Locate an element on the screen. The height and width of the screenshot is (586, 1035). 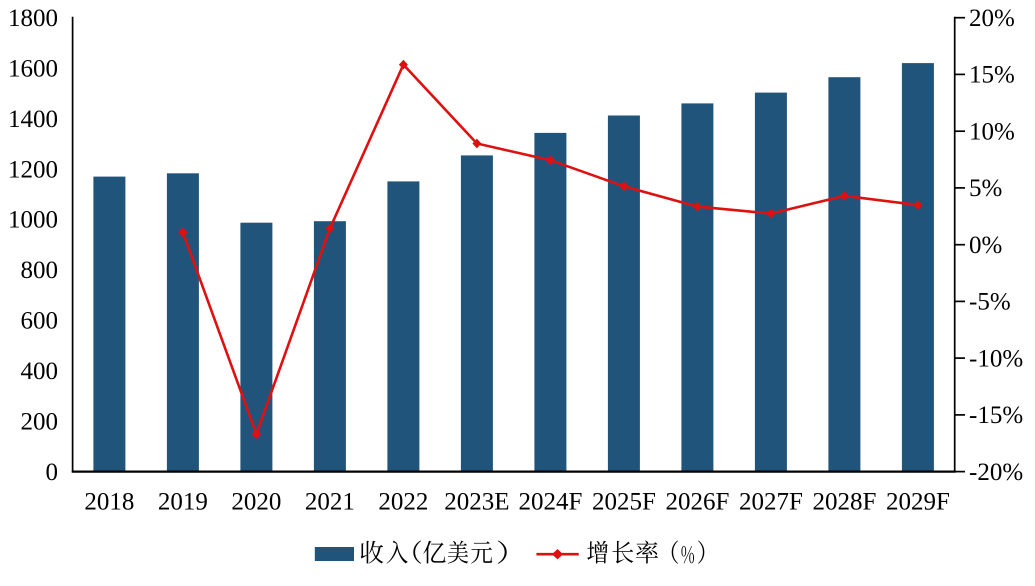
svg-text: 2018 is located at coordinates (109, 502).